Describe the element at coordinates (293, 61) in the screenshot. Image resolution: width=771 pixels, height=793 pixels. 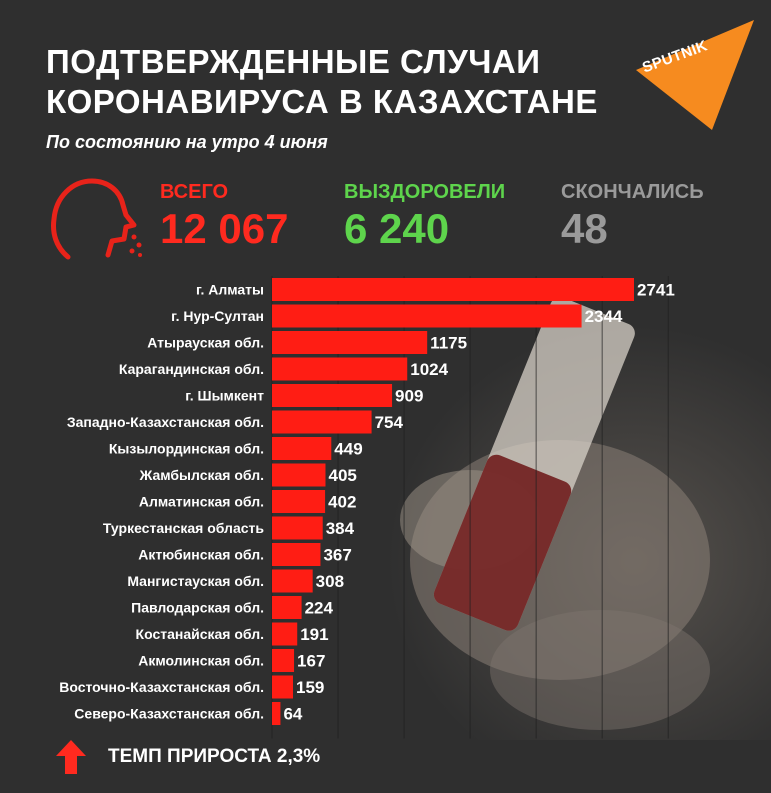
I see `title-line-1: ПОДТВЕРЖДЕННЫЕ СЛУЧАИ` at that location.